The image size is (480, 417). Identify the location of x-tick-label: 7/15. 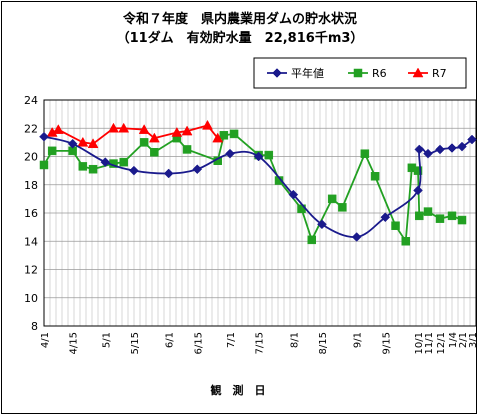
(260, 343).